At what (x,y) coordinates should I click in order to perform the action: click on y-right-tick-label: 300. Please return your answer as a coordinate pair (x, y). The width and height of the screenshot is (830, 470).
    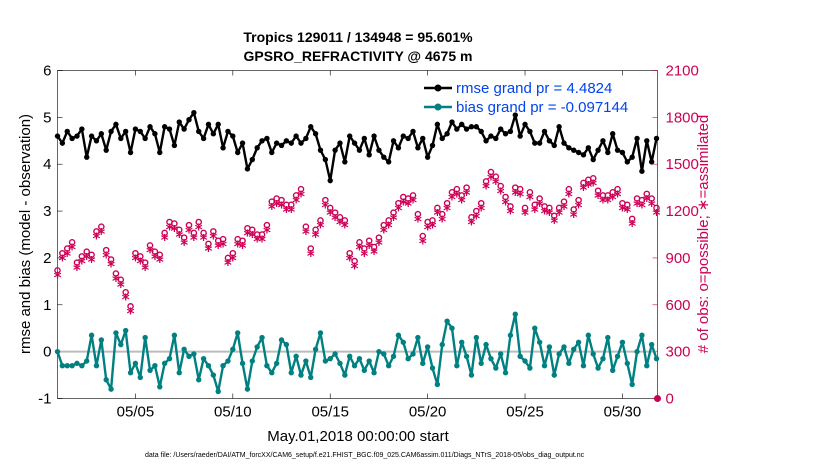
    Looking at the image, I should click on (678, 352).